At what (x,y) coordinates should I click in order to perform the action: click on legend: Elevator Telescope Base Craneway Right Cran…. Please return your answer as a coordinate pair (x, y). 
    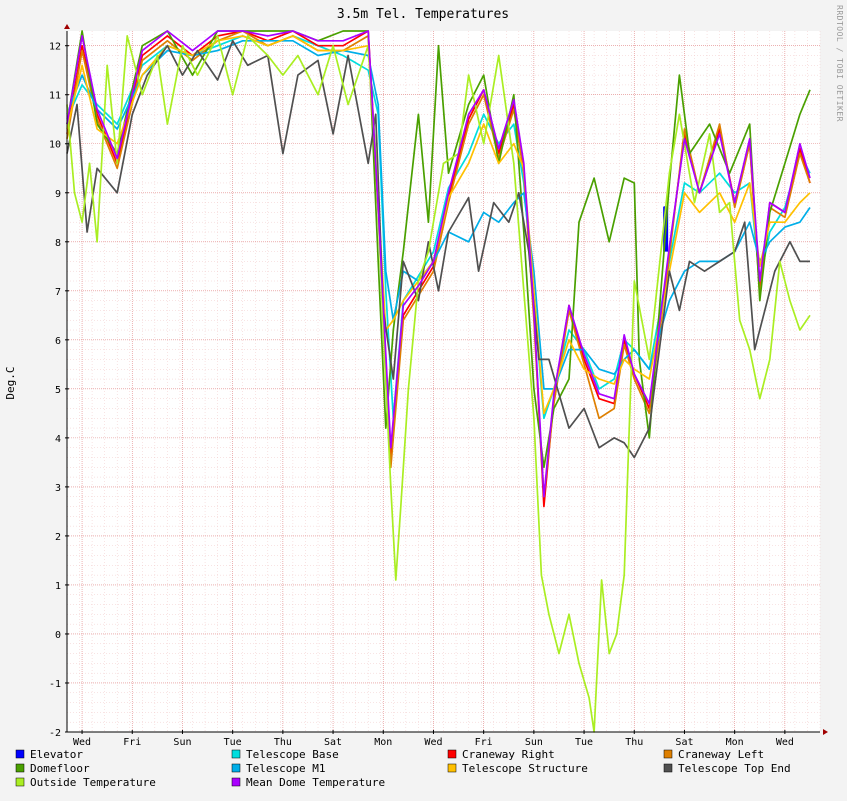
    Looking at the image, I should click on (403, 768).